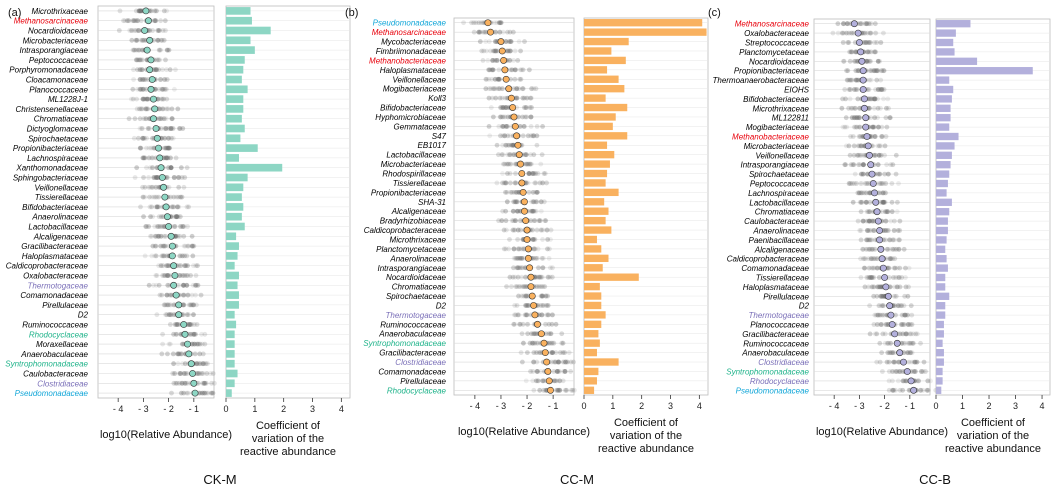  Describe the element at coordinates (409, 32) in the screenshot. I see `family-label: Methanosarcinaceae` at that location.